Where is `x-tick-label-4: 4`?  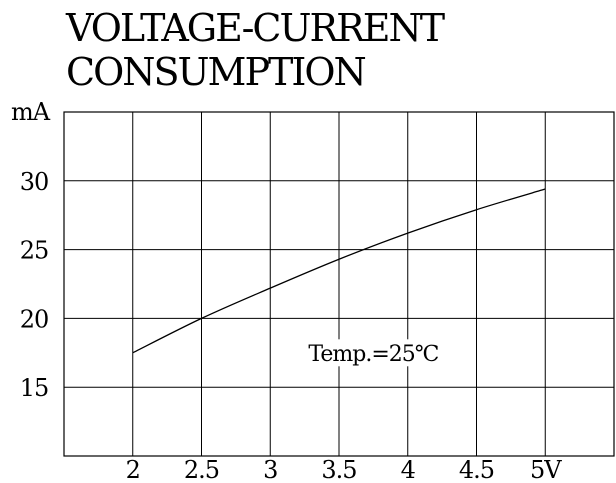
x-tick-label-4: 4 is located at coordinates (408, 469).